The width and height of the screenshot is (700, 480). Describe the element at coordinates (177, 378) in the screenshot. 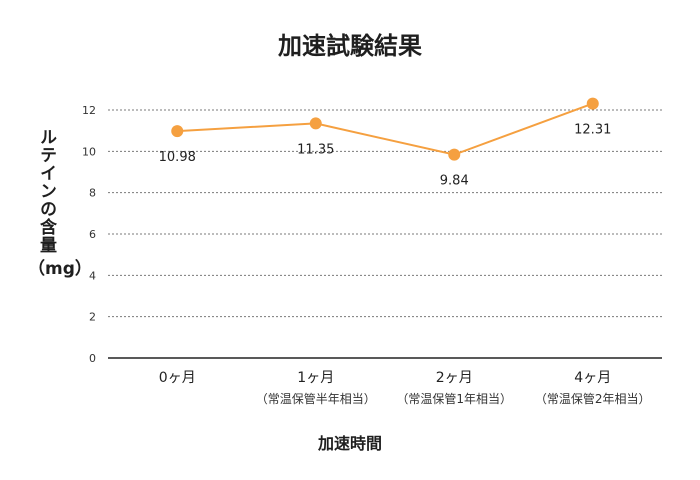

I see `x-tick-label: 0ヶ月` at that location.